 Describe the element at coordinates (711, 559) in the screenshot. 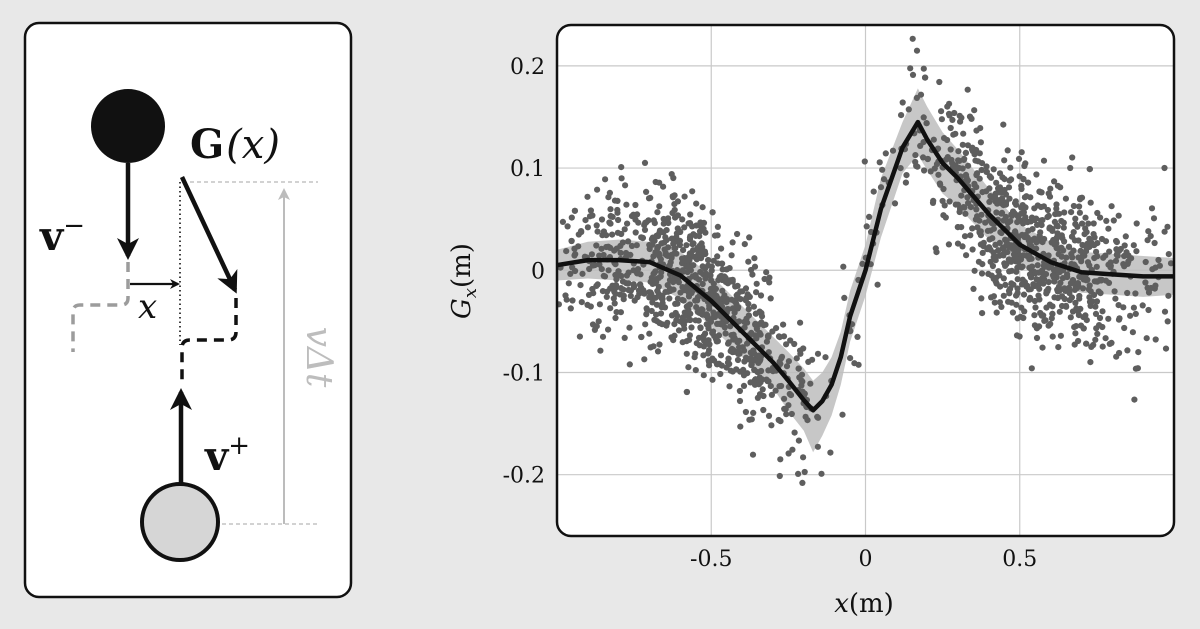

I see `x-tick-label: -0.5` at that location.